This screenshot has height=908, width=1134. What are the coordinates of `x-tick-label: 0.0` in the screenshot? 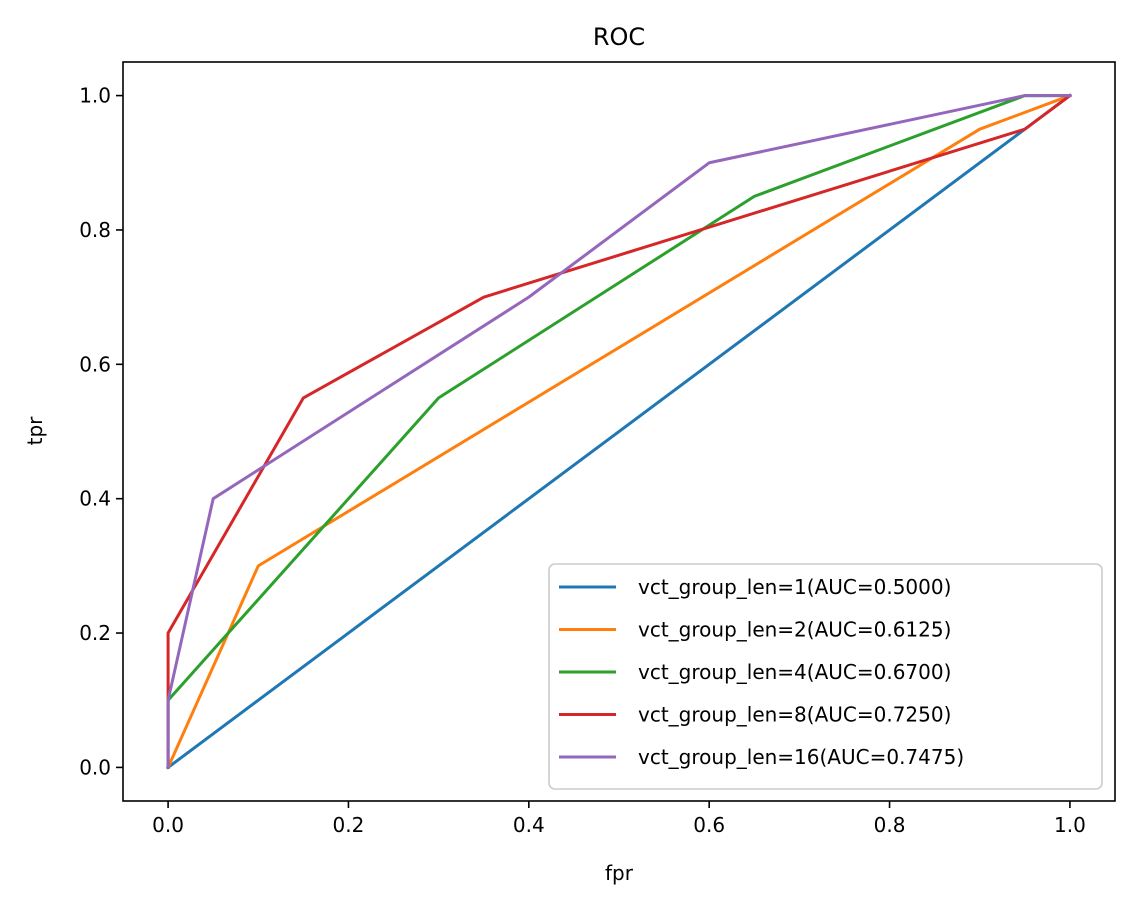 It's located at (168, 825).